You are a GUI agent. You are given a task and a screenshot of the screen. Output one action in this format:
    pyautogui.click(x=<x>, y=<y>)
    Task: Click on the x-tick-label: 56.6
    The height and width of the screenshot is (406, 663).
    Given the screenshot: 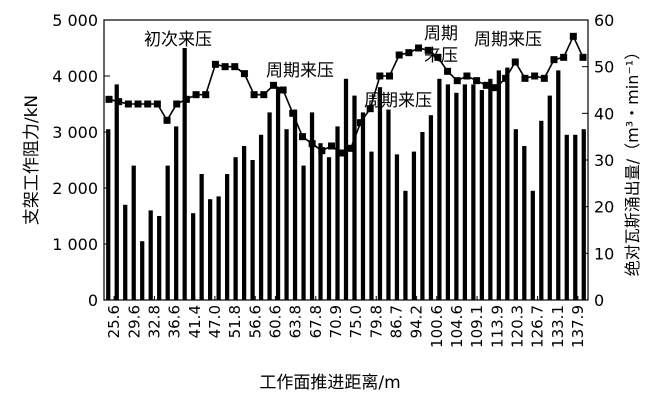 What is the action you would take?
    pyautogui.click(x=255, y=321)
    